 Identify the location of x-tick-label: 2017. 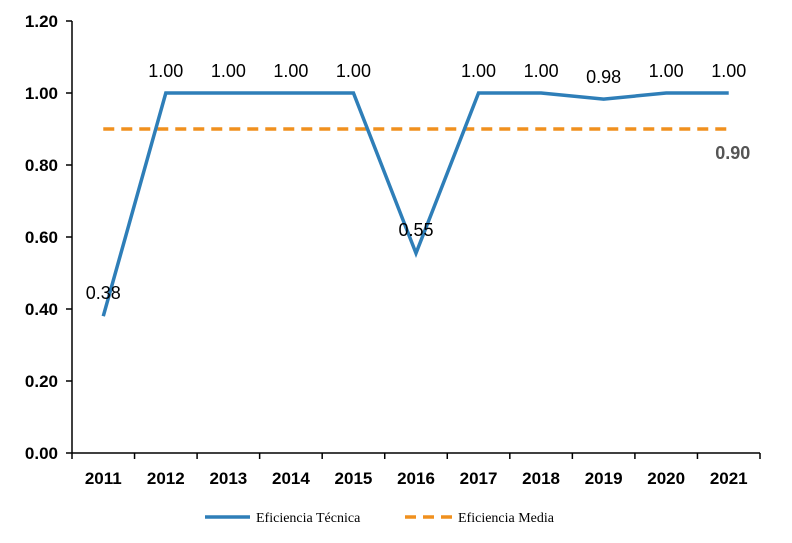
(479, 478).